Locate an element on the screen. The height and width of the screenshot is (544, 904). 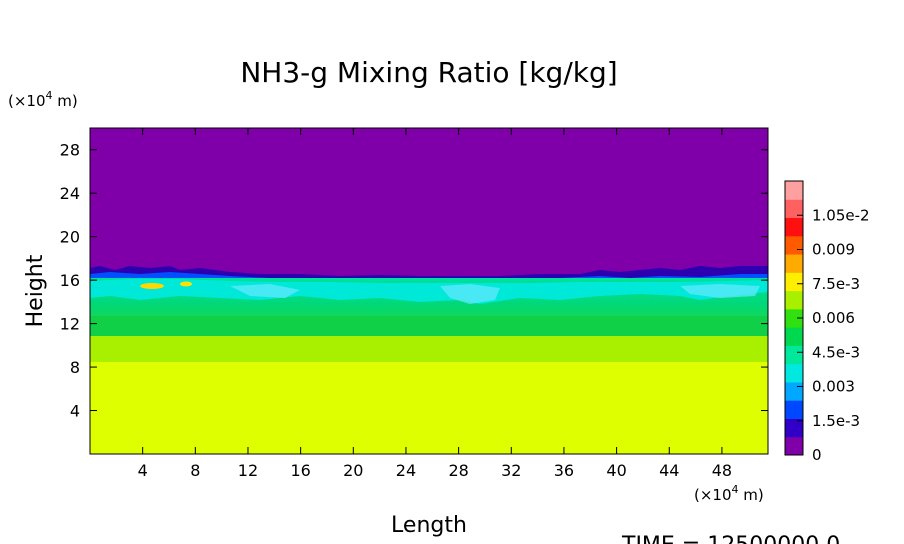
colorbar-tick-label: 0.009 is located at coordinates (833, 250).